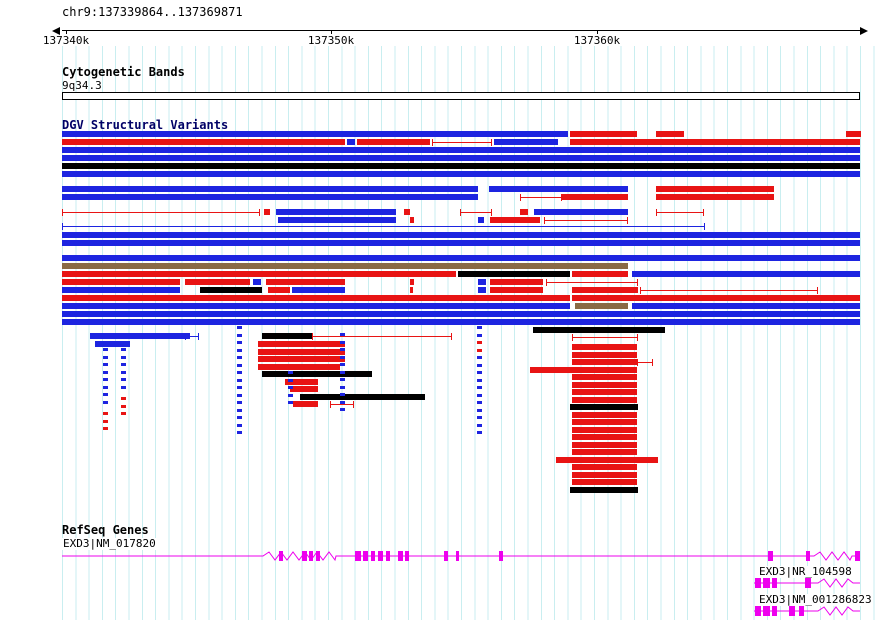  Describe the element at coordinates (461, 96) in the screenshot. I see `cytoband-bar` at that location.